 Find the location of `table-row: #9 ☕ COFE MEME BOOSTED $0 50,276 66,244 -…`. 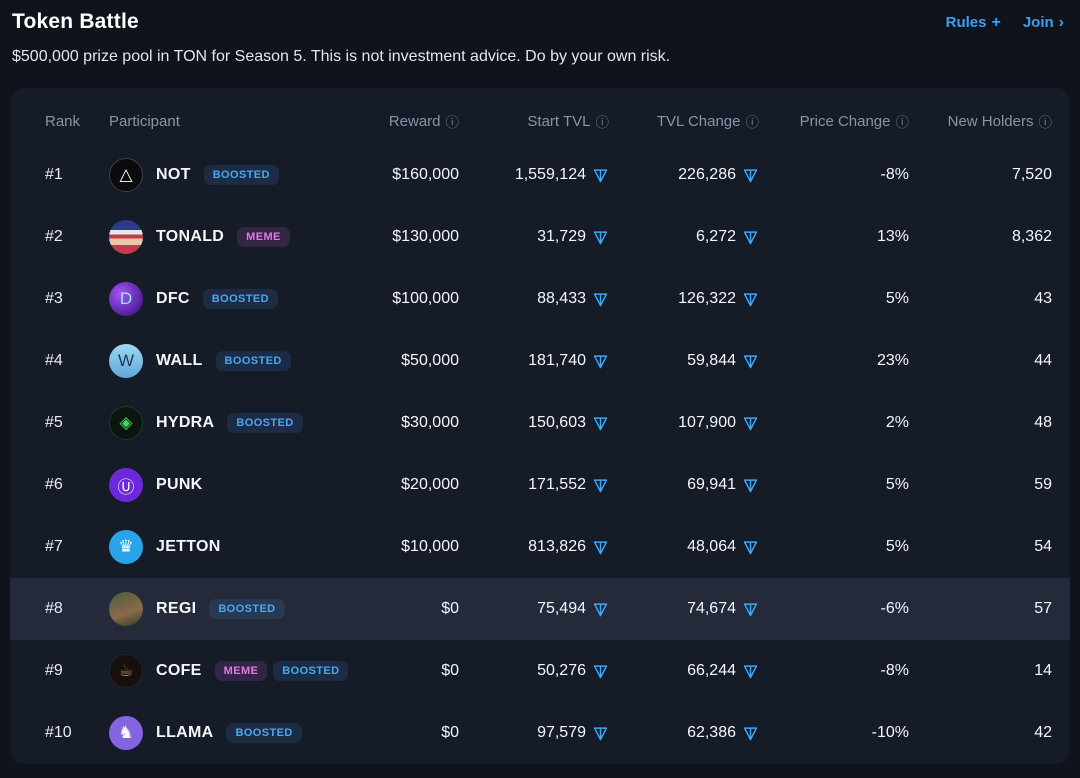

table-row: #9 ☕ COFE MEME BOOSTED $0 50,276 66,244 -… is located at coordinates (540, 671).